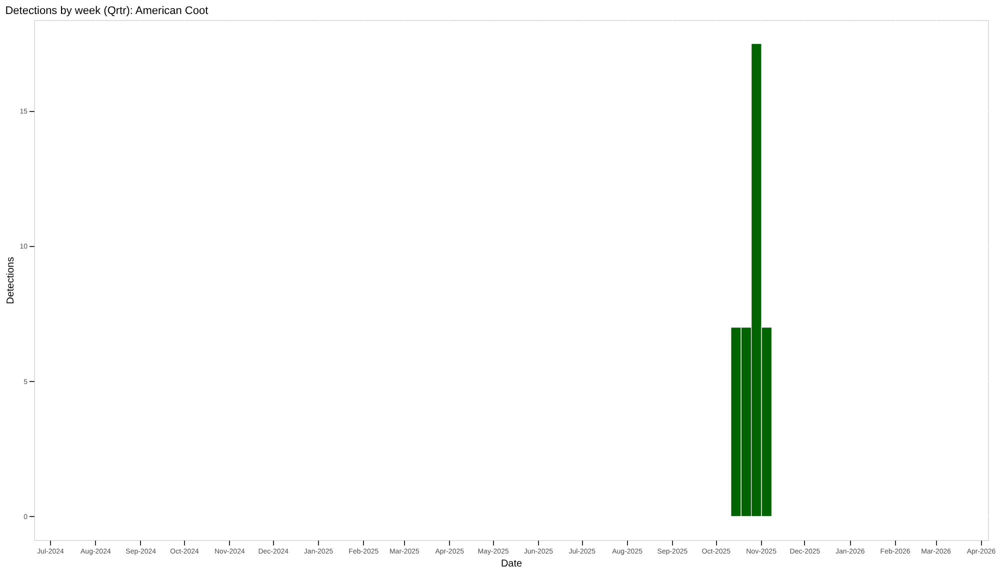  I want to click on y-axis-title: Detections, so click(11, 280).